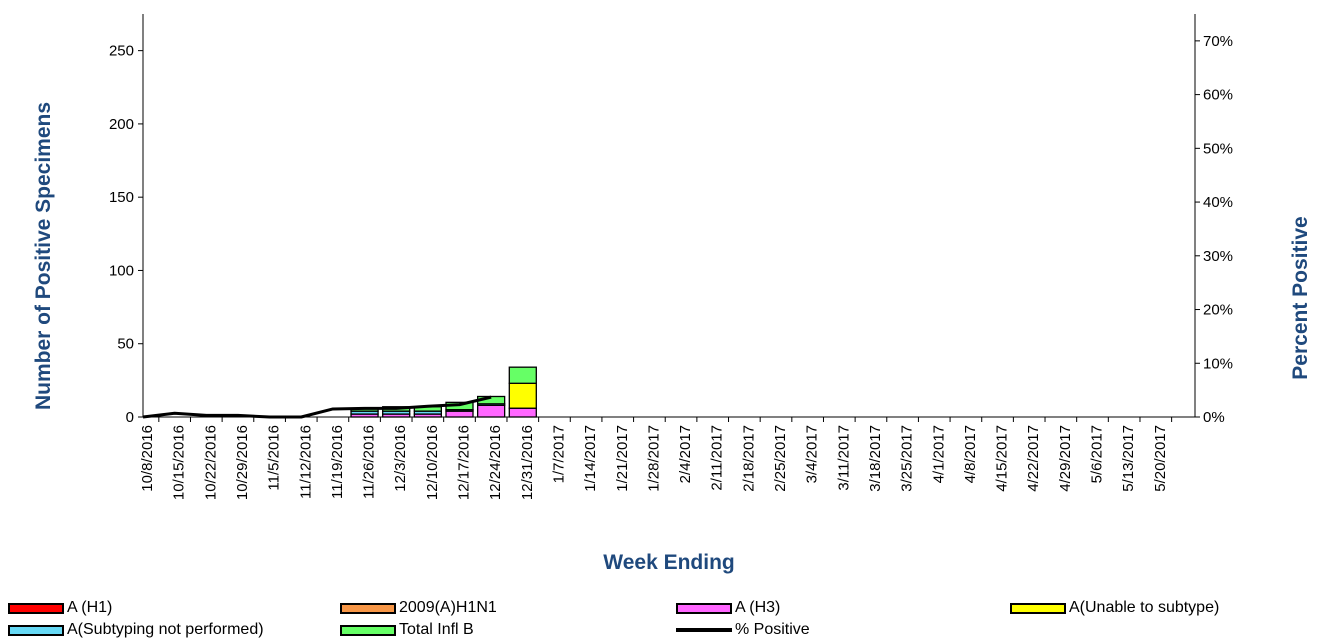 Image resolution: width=1322 pixels, height=644 pixels. I want to click on x-tick-label: 11/5/2016, so click(274, 458).